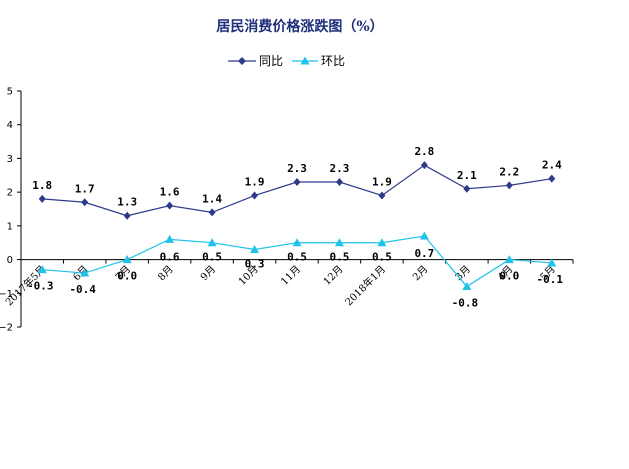 The width and height of the screenshot is (629, 469). Describe the element at coordinates (40, 286) in the screenshot. I see `data-label: -0.3` at that location.